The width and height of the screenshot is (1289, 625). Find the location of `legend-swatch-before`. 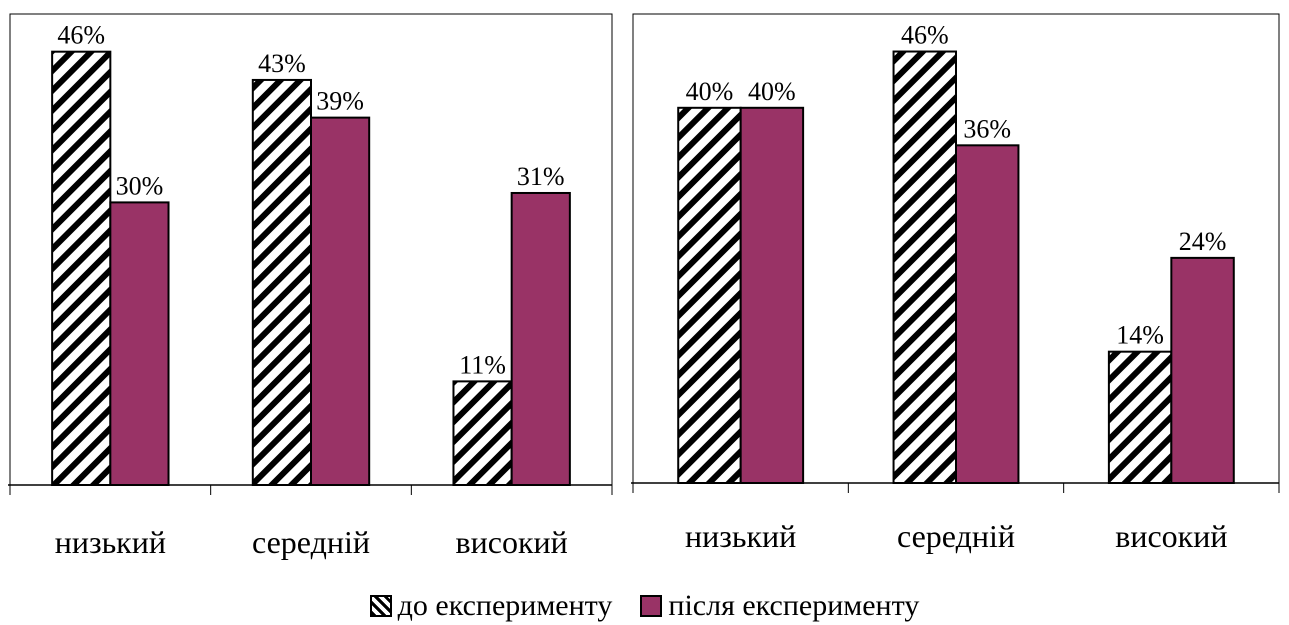

legend-swatch-before is located at coordinates (380, 606).